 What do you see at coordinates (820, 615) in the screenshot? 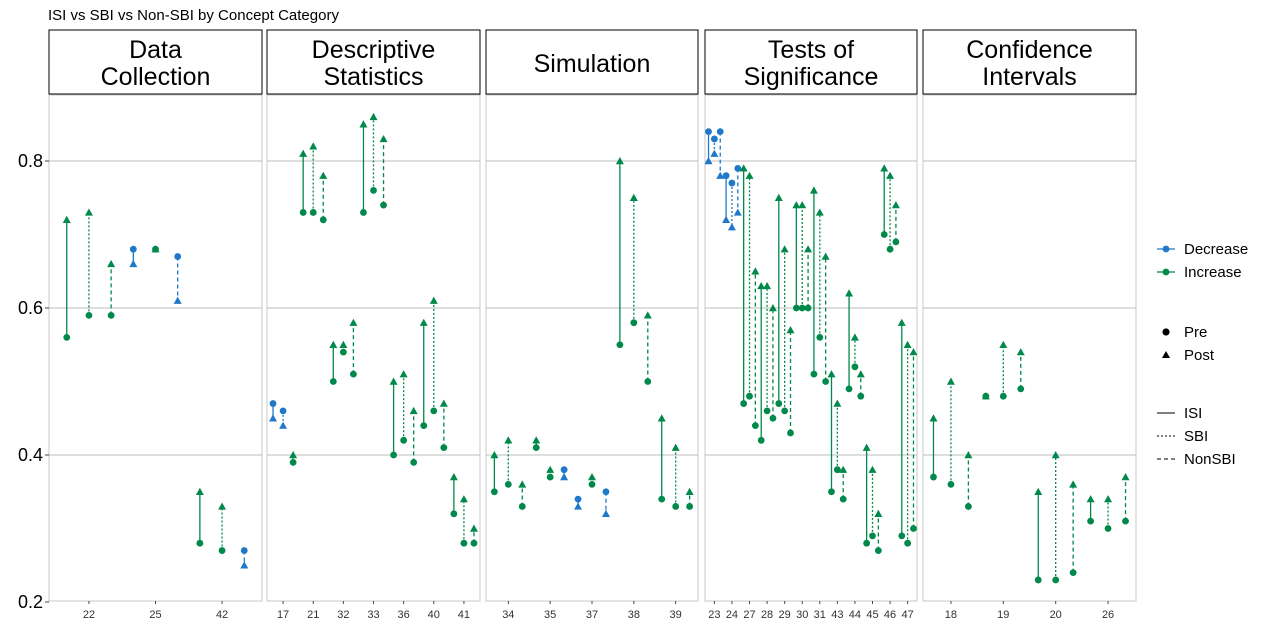
I see `x-tick-label: 31` at bounding box center [820, 615].